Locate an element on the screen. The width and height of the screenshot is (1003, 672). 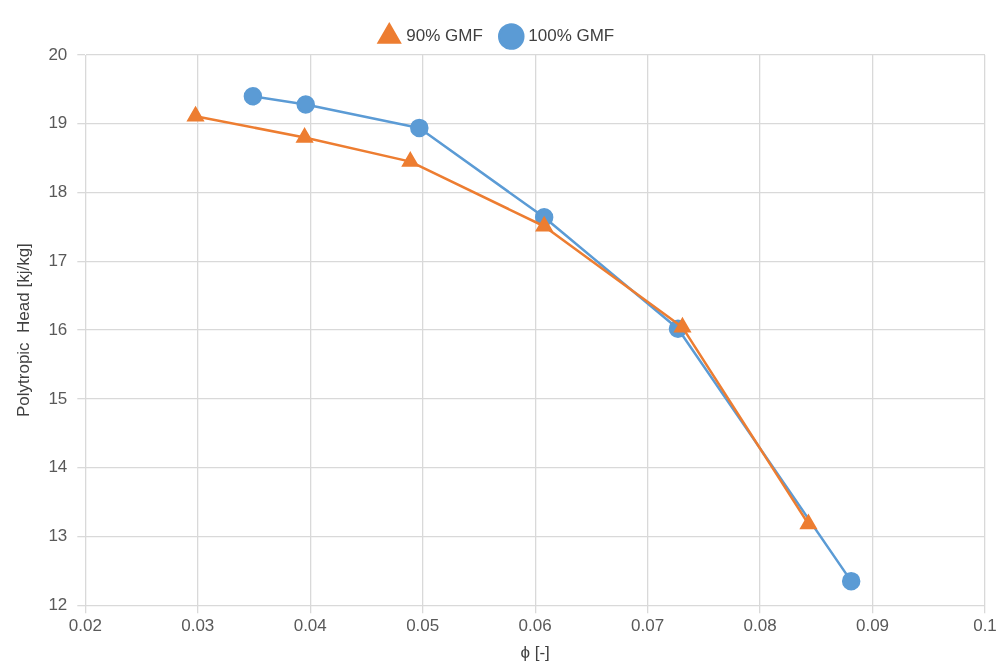
x-tick-label: 0.09 is located at coordinates (872, 626).